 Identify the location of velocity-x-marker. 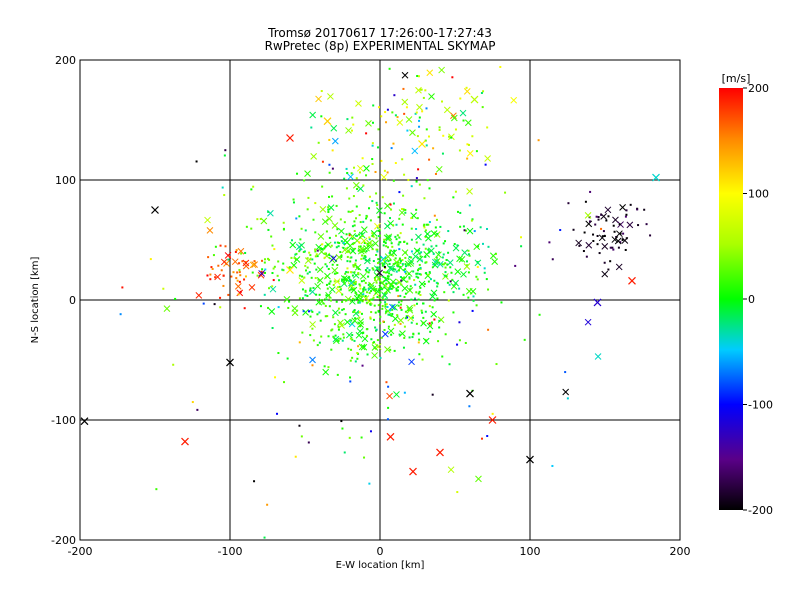
(290, 138).